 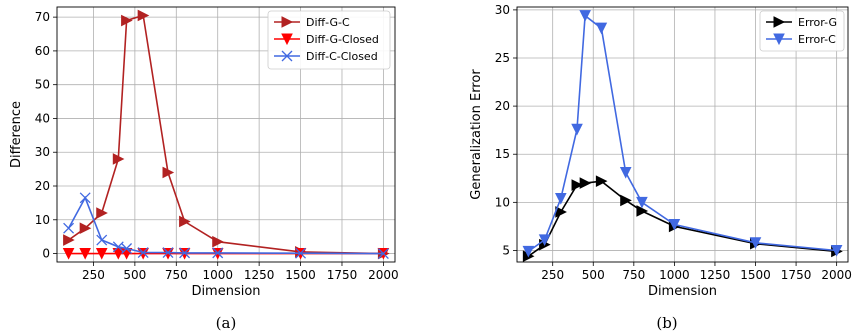 I want to click on y-tick-label: 60, so click(x=42, y=51).